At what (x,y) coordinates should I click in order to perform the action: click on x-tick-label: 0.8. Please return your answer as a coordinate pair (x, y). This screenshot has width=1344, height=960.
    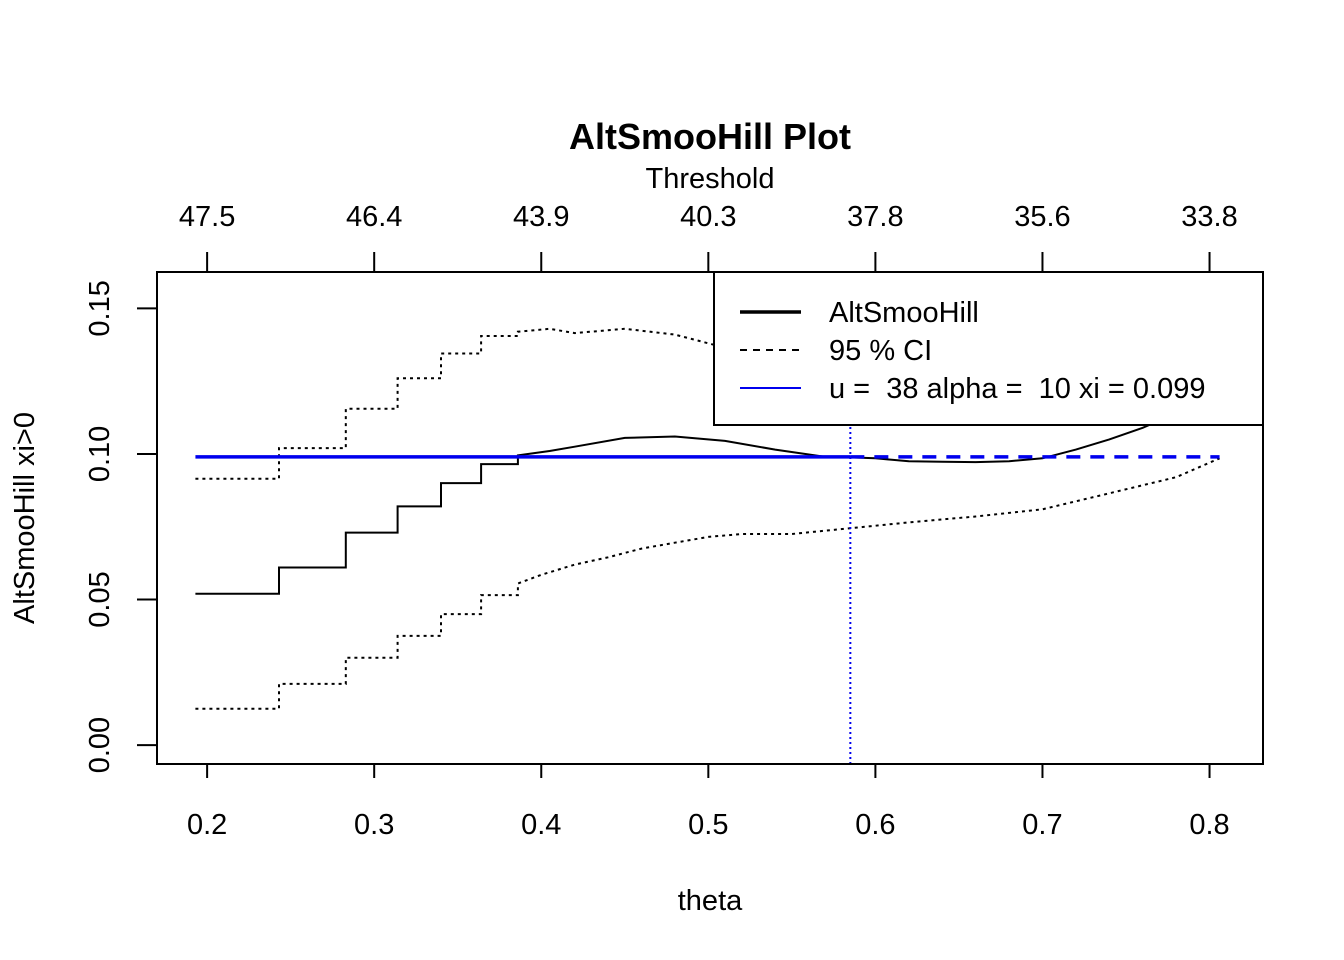
    Looking at the image, I should click on (1209, 825).